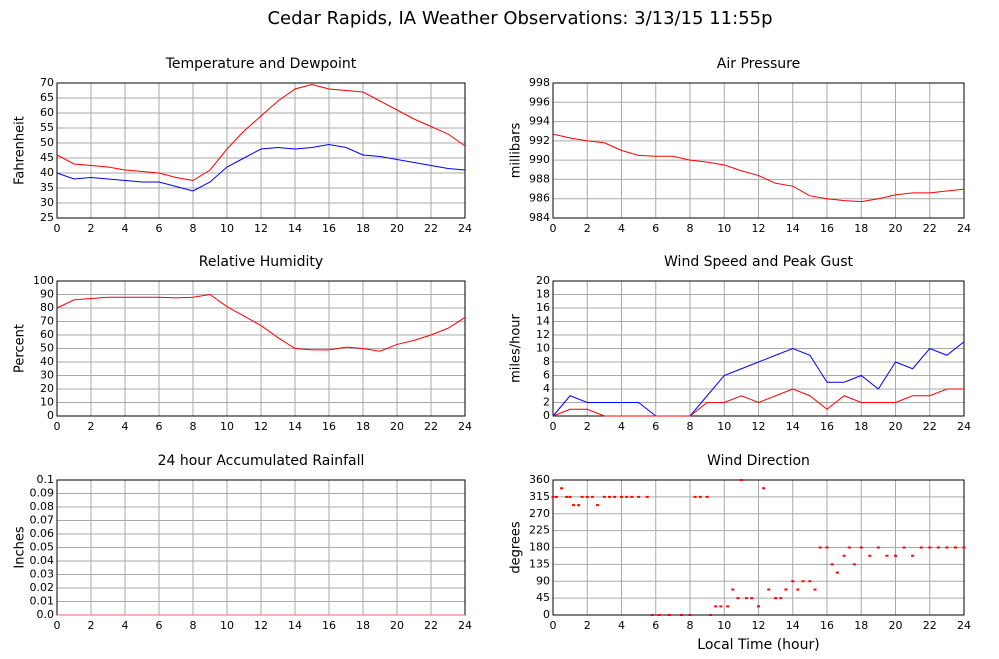 The width and height of the screenshot is (999, 659). Describe the element at coordinates (47, 307) in the screenshot. I see `y-tick-label: 80` at that location.